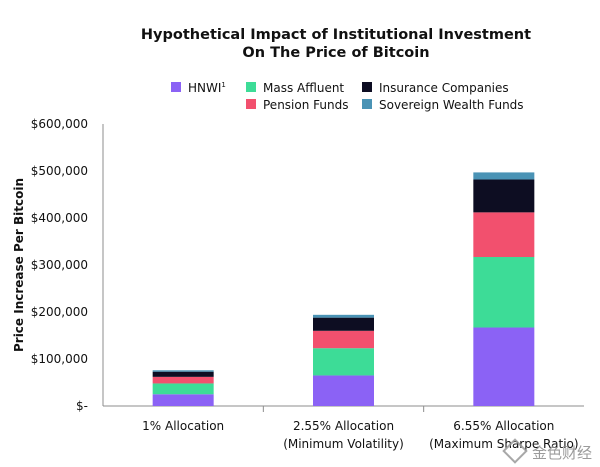 This screenshot has width=600, height=467. I want to click on y-axis-label: Price Increase Per Bitcoin, so click(19, 265).